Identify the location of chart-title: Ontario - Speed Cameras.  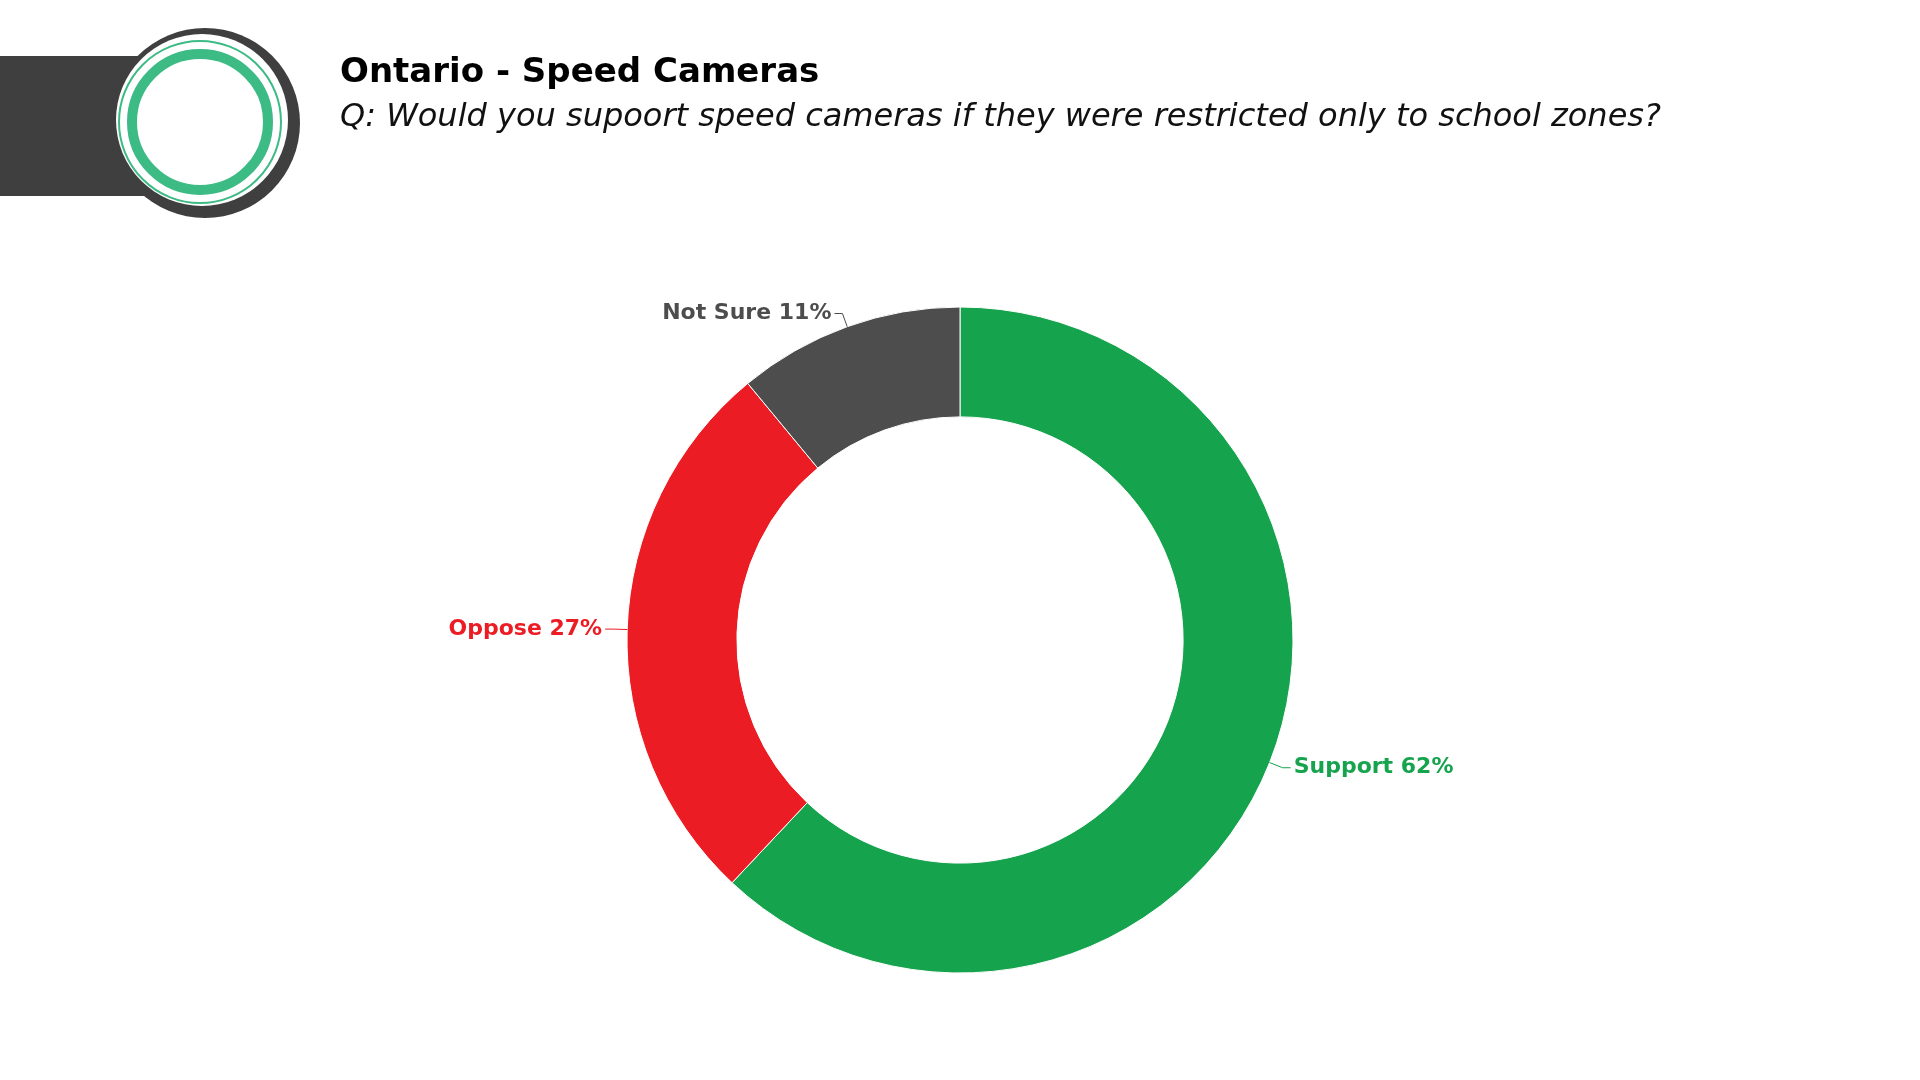
(580, 70).